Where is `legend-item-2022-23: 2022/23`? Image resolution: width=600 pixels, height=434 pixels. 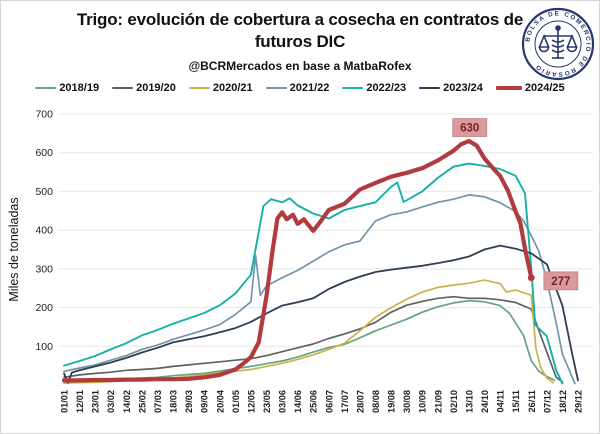 legend-item-2022-23: 2022/23 is located at coordinates (374, 88).